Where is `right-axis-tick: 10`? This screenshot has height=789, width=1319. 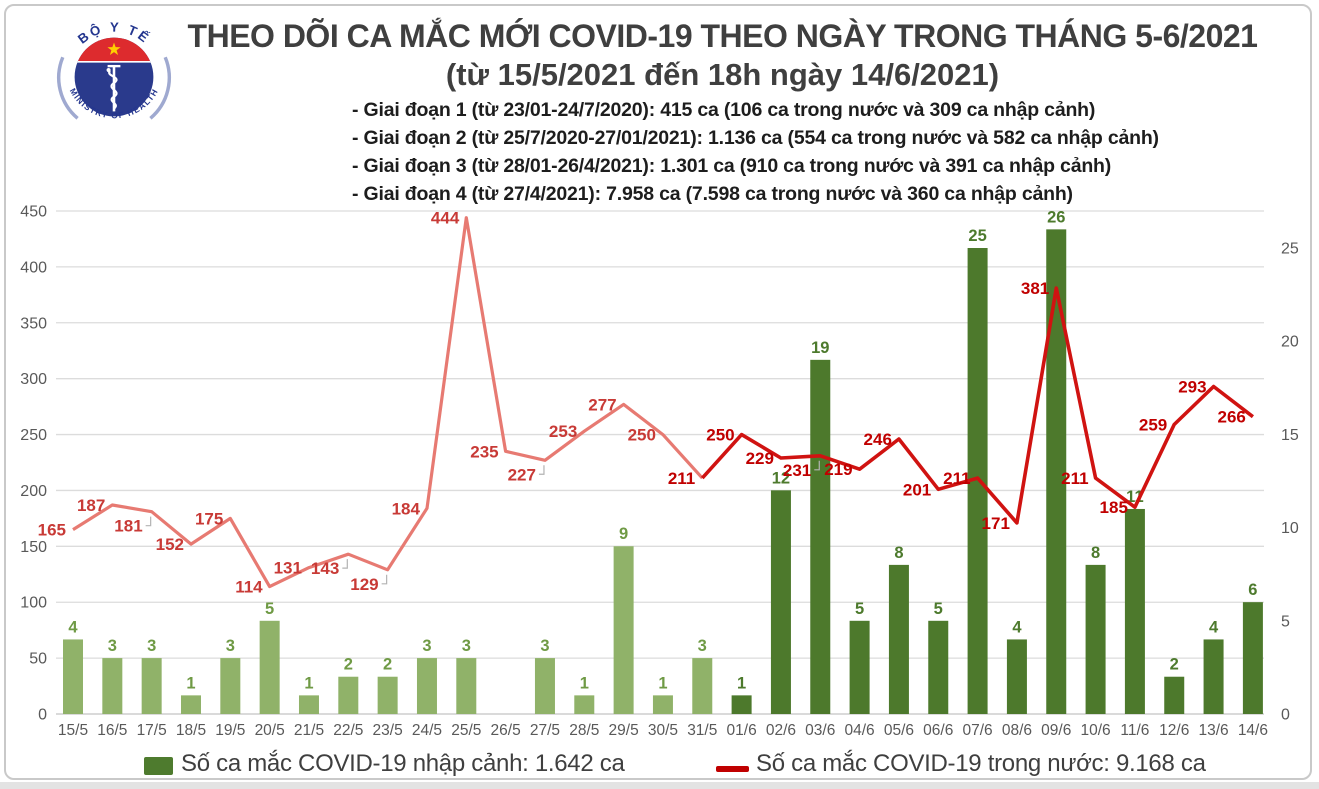
right-axis-tick: 10 is located at coordinates (1290, 528).